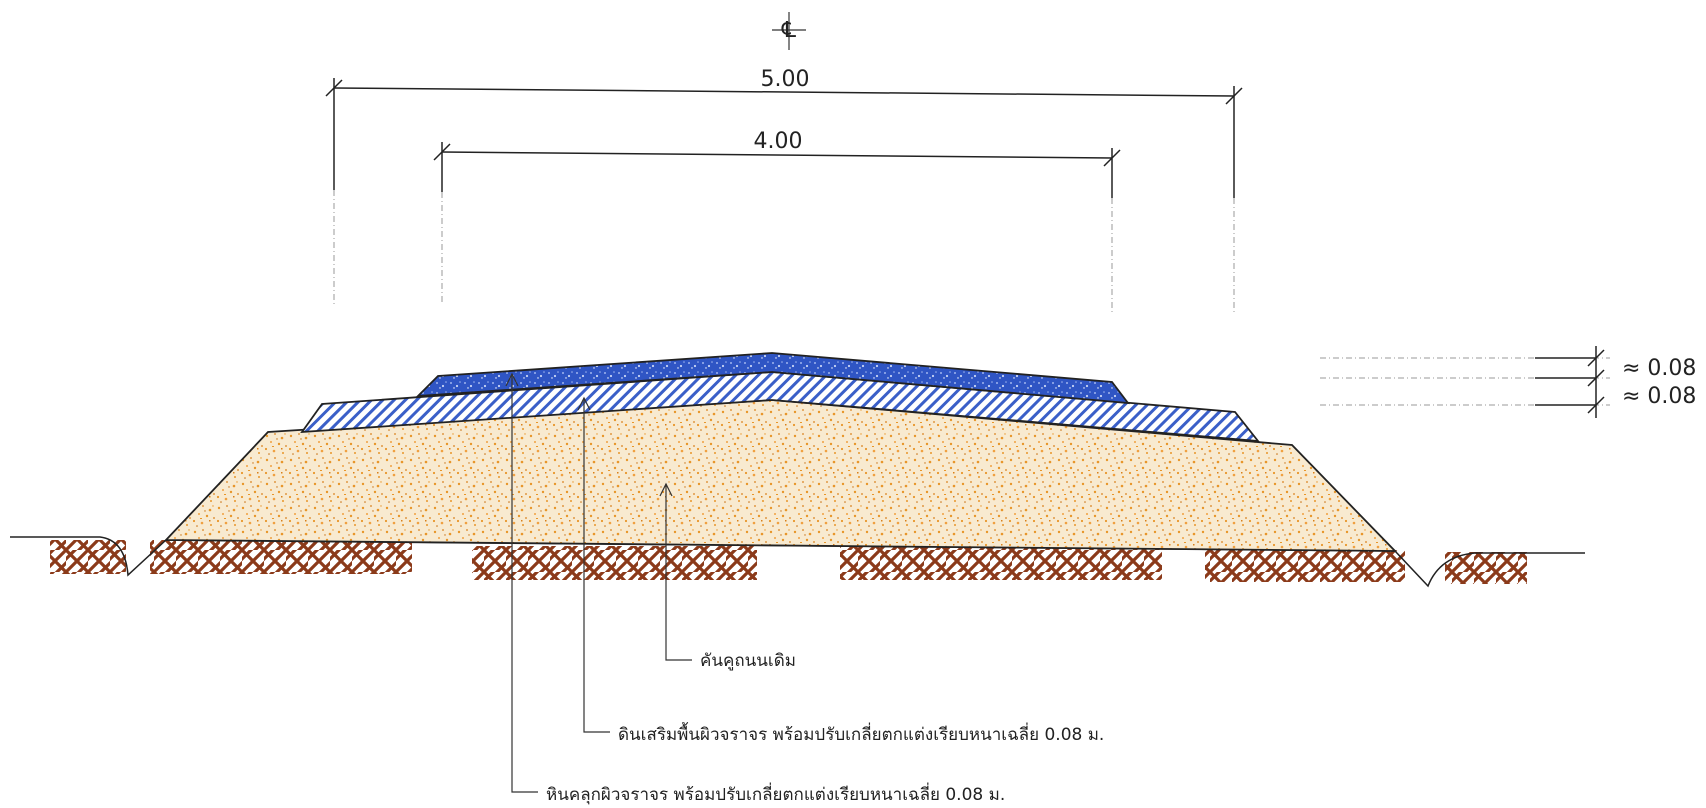  What do you see at coordinates (596, 565) in the screenshot?
I see `subbase-leader` at bounding box center [596, 565].